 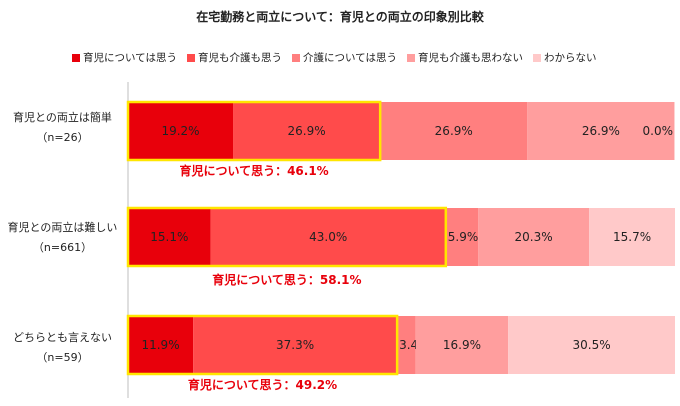 What do you see at coordinates (262, 384) in the screenshot?
I see `annotation-label: 育児について思う：49.2%` at bounding box center [262, 384].